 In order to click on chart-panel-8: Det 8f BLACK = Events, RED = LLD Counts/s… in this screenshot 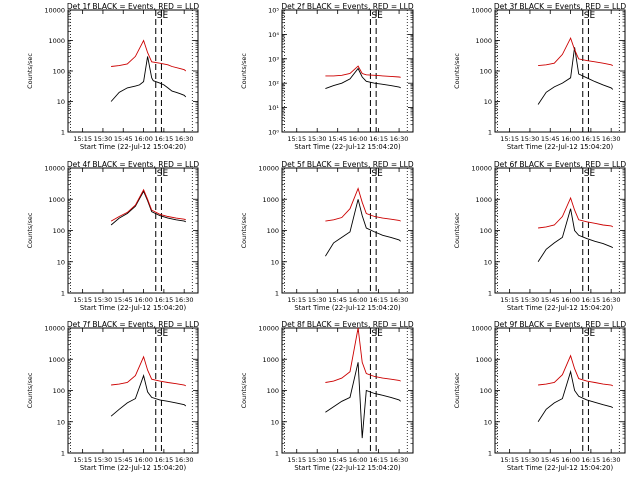, I will do `click(327, 396)`.